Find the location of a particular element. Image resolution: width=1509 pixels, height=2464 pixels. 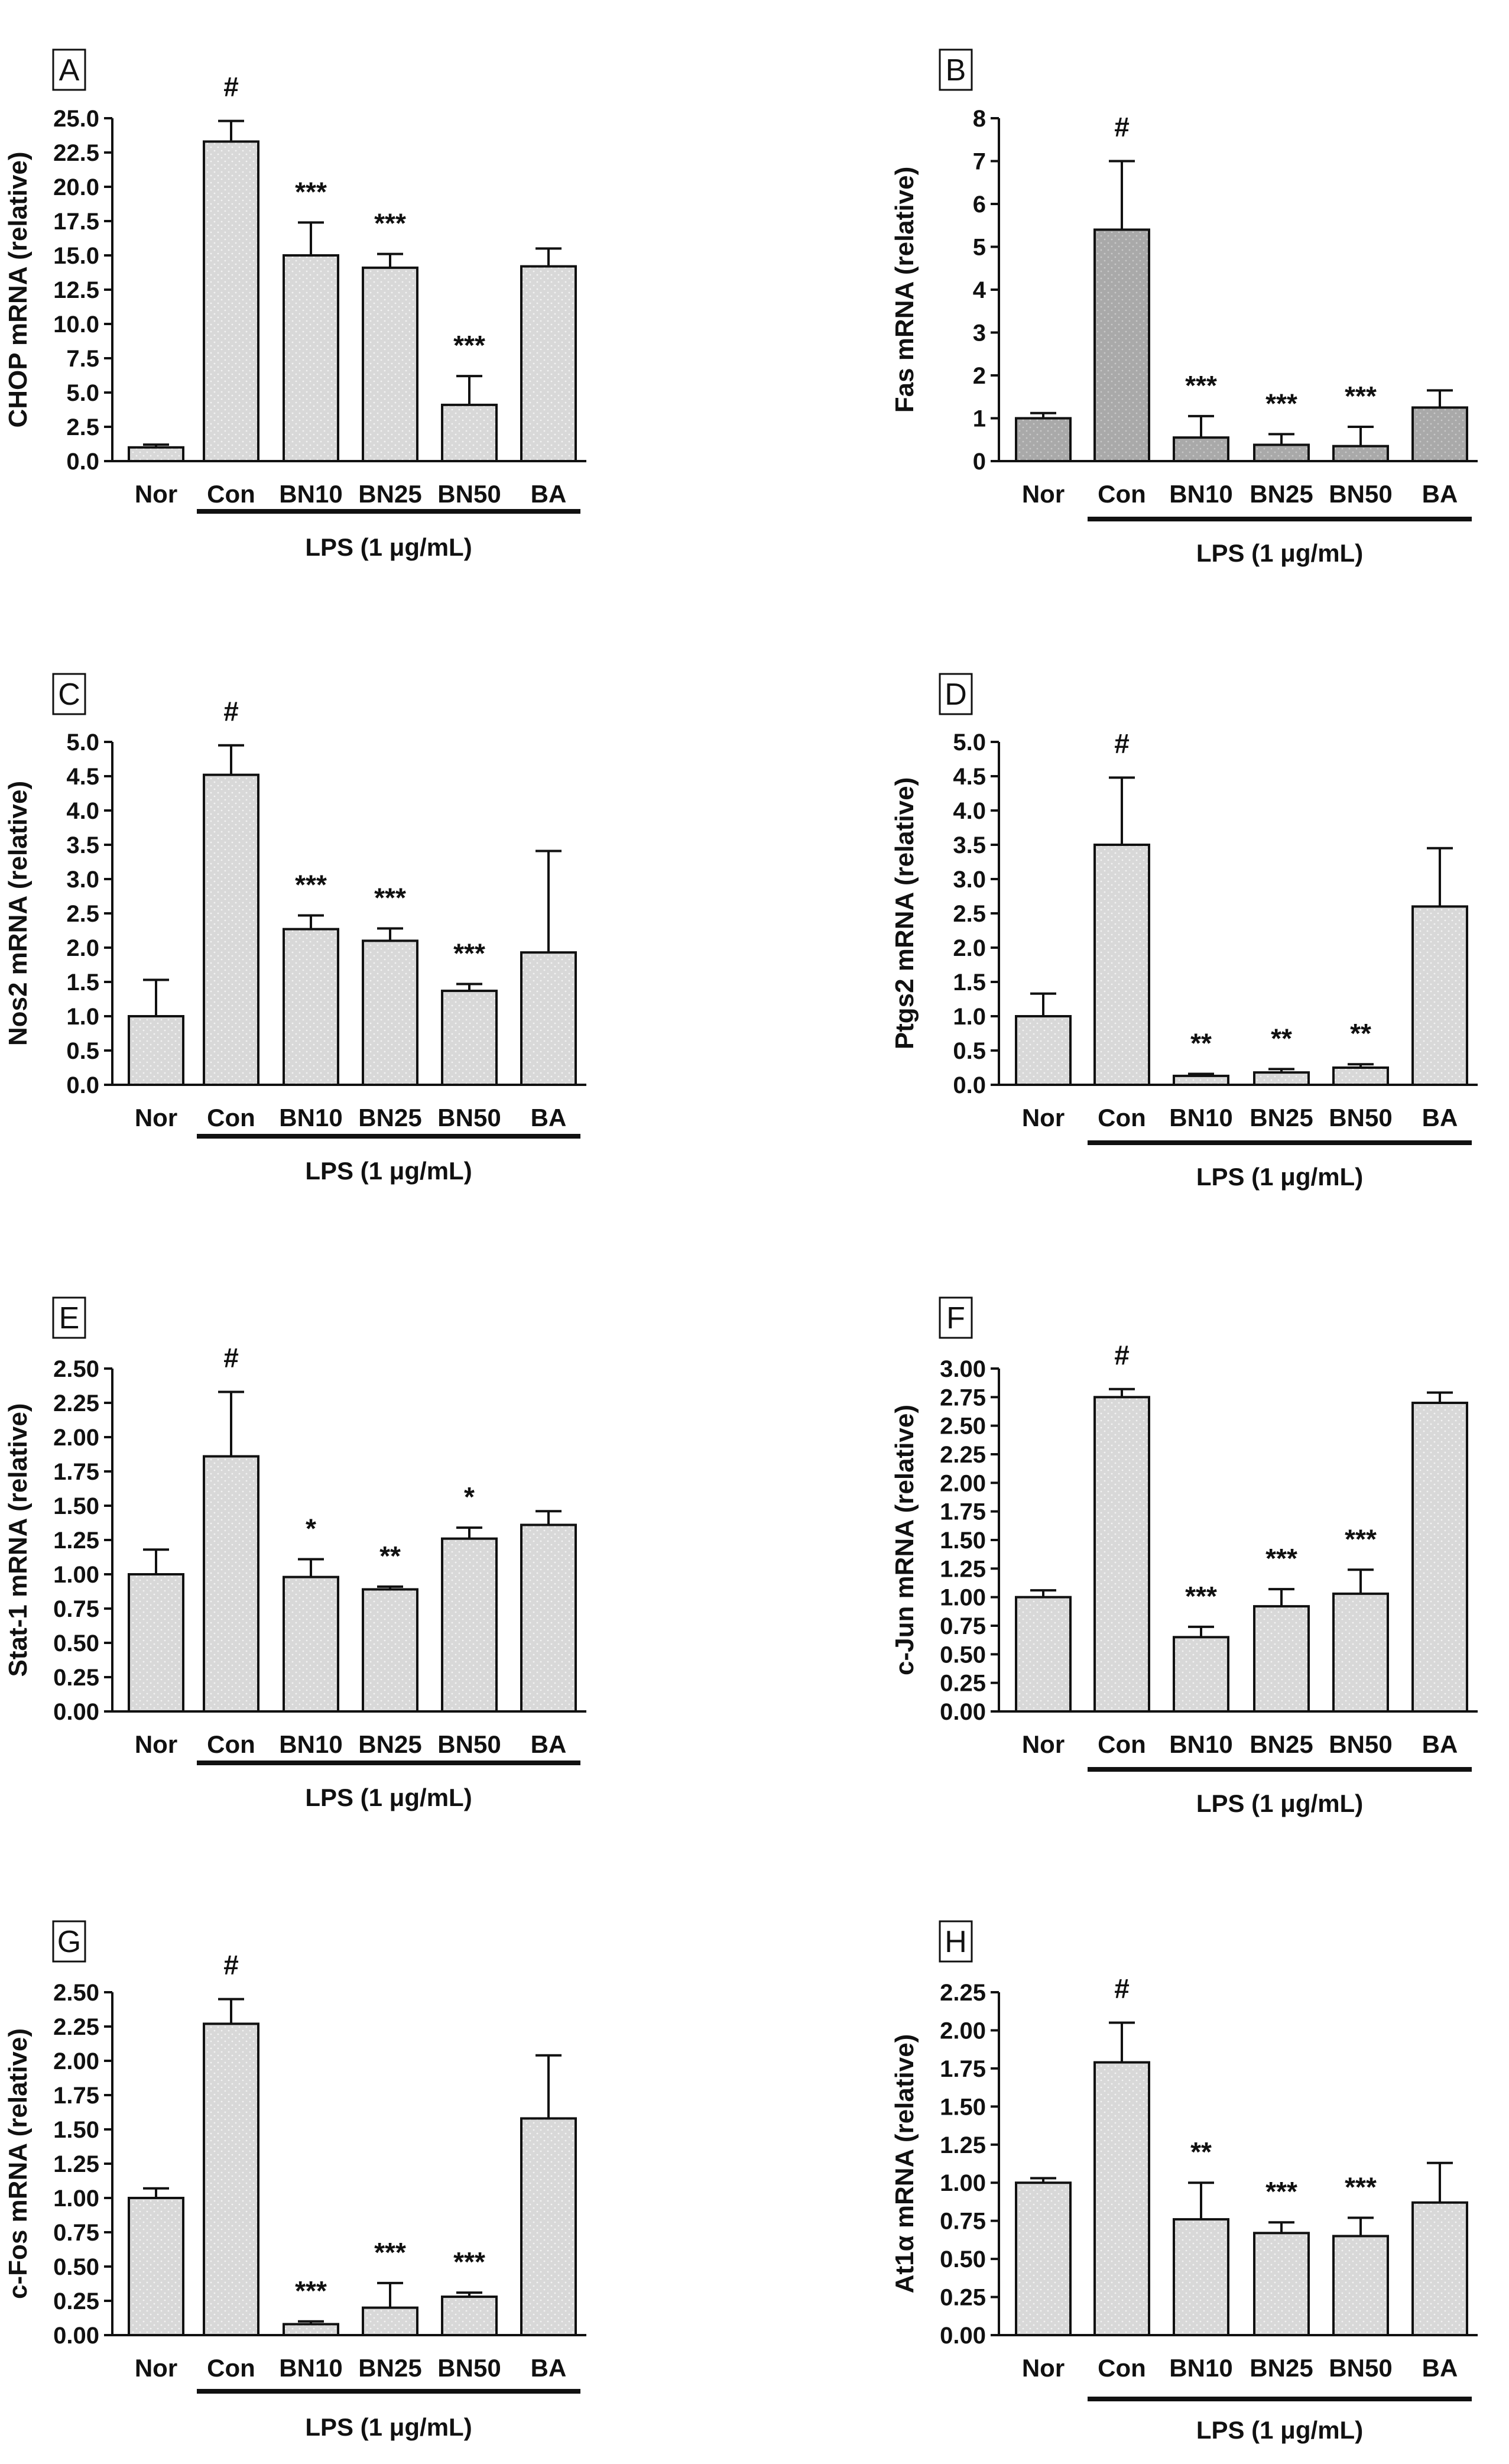

panel-c-y-tick-label: 5.0 is located at coordinates (82, 743).